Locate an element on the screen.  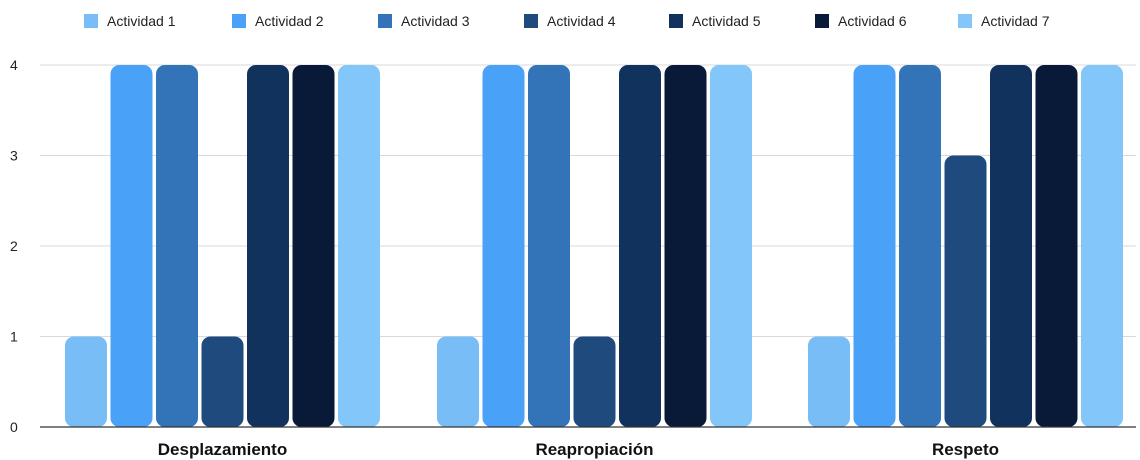
x-axis-labels: Desplazamiento Reapropiación Respeto is located at coordinates (578, 449).